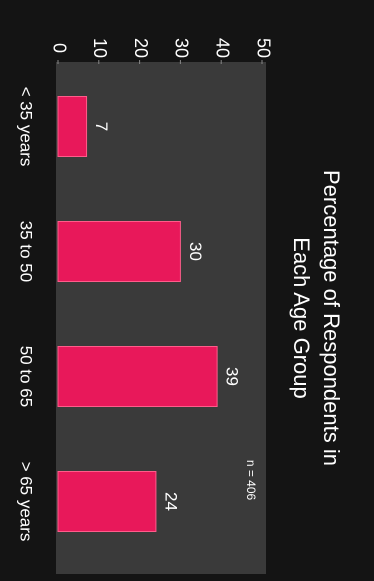  Describe the element at coordinates (26, 251) in the screenshot. I see `x-tick-label: 35 to 50` at that location.